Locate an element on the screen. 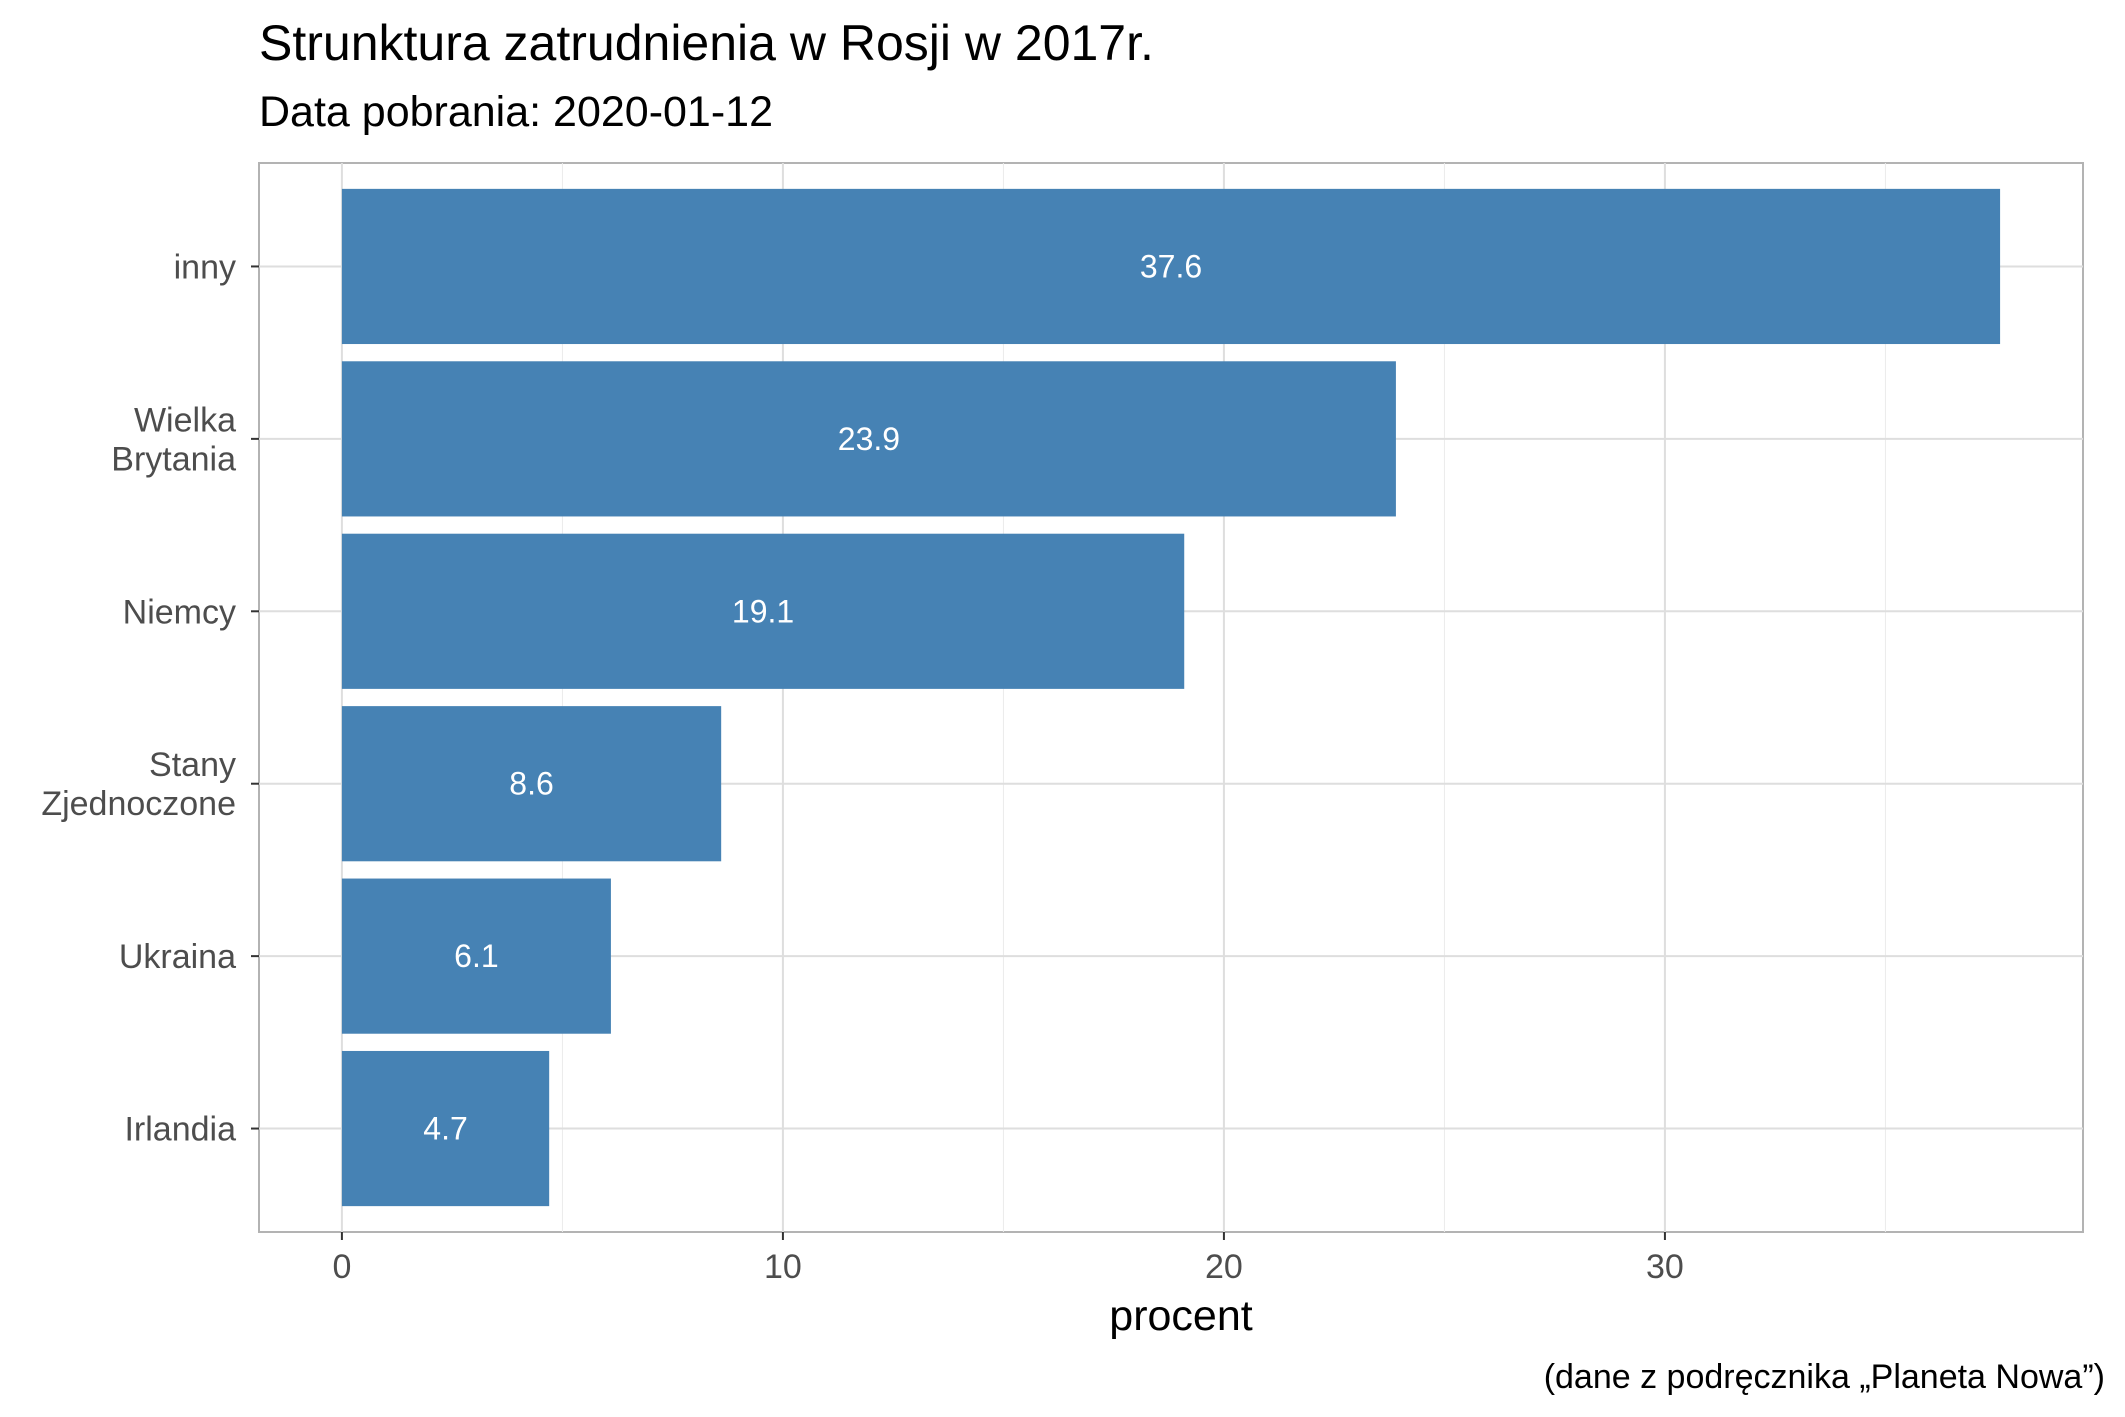  data-label: 23.9 is located at coordinates (869, 439).